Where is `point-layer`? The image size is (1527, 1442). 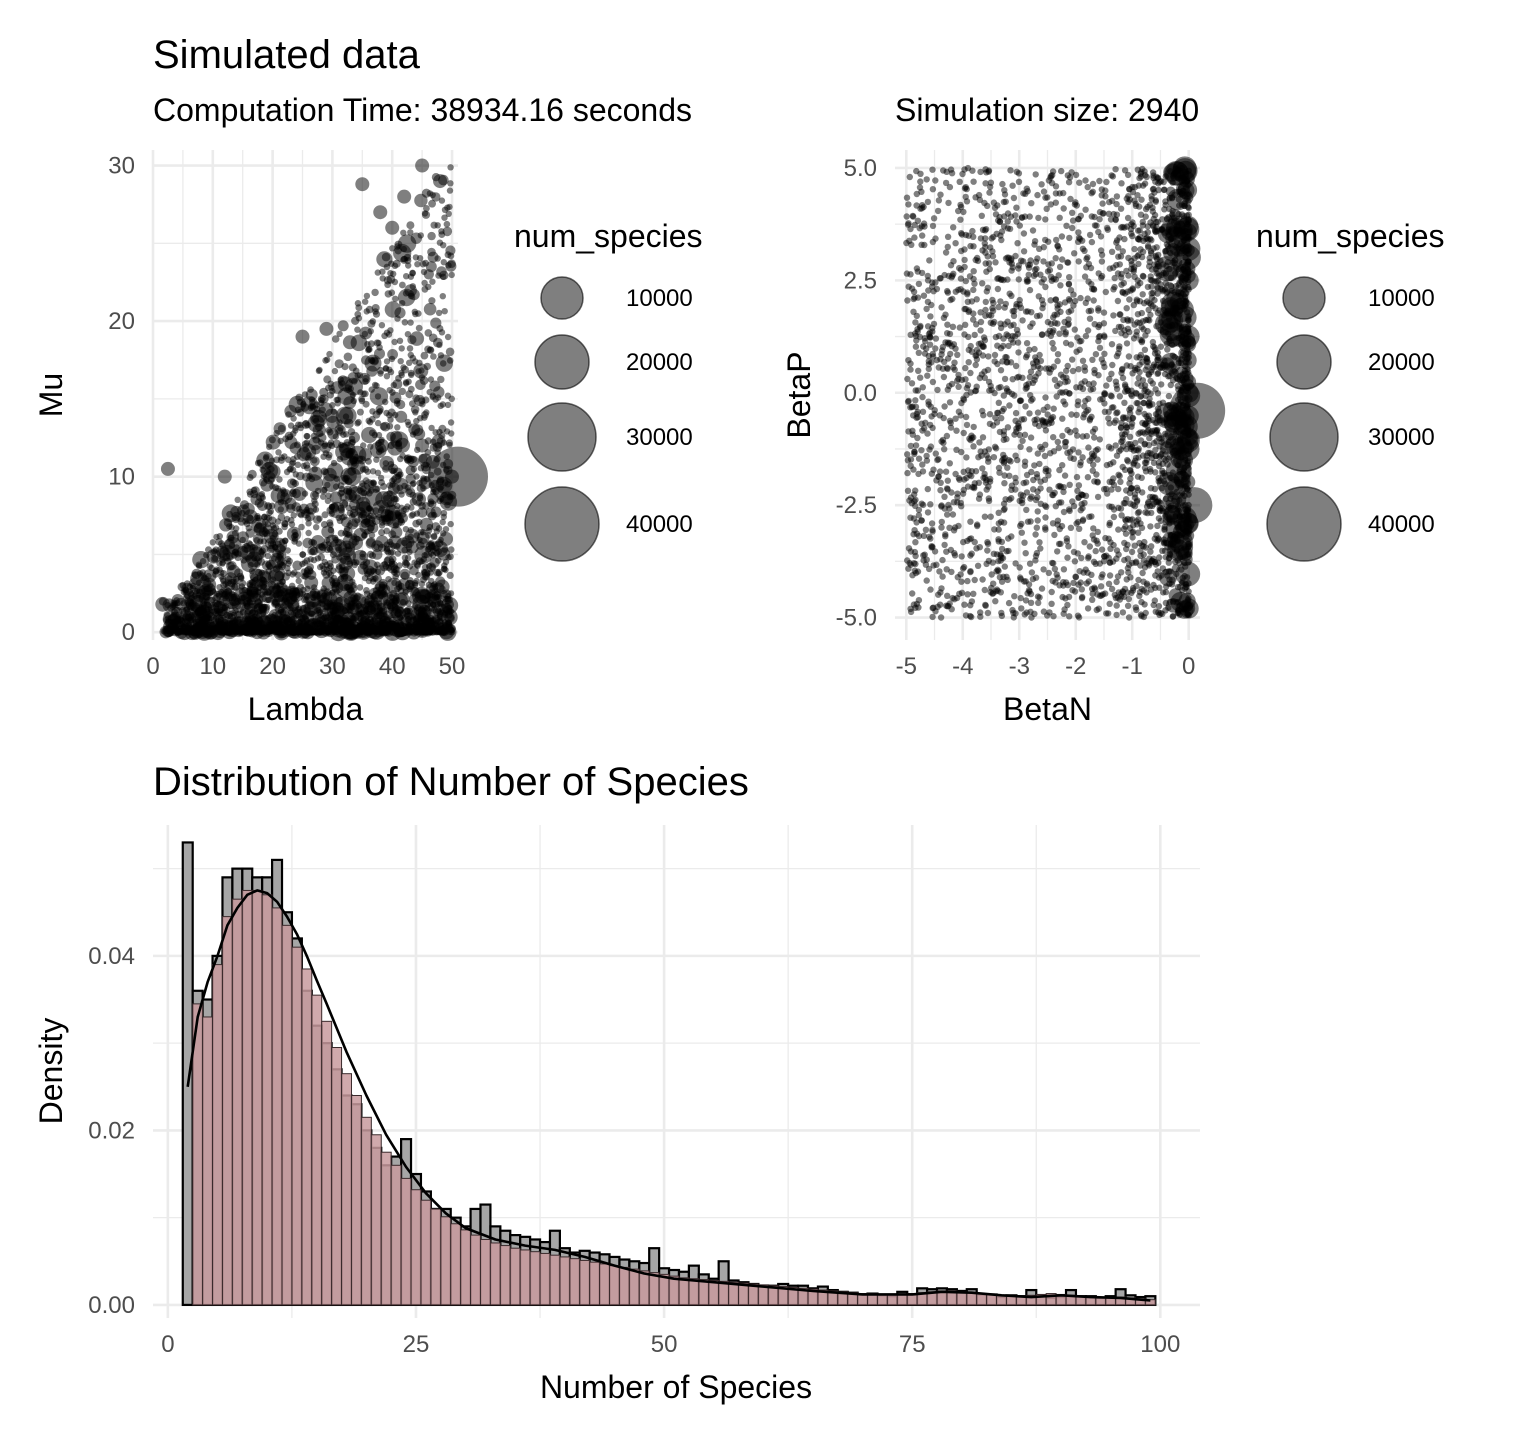 point-layer is located at coordinates (1064, 388).